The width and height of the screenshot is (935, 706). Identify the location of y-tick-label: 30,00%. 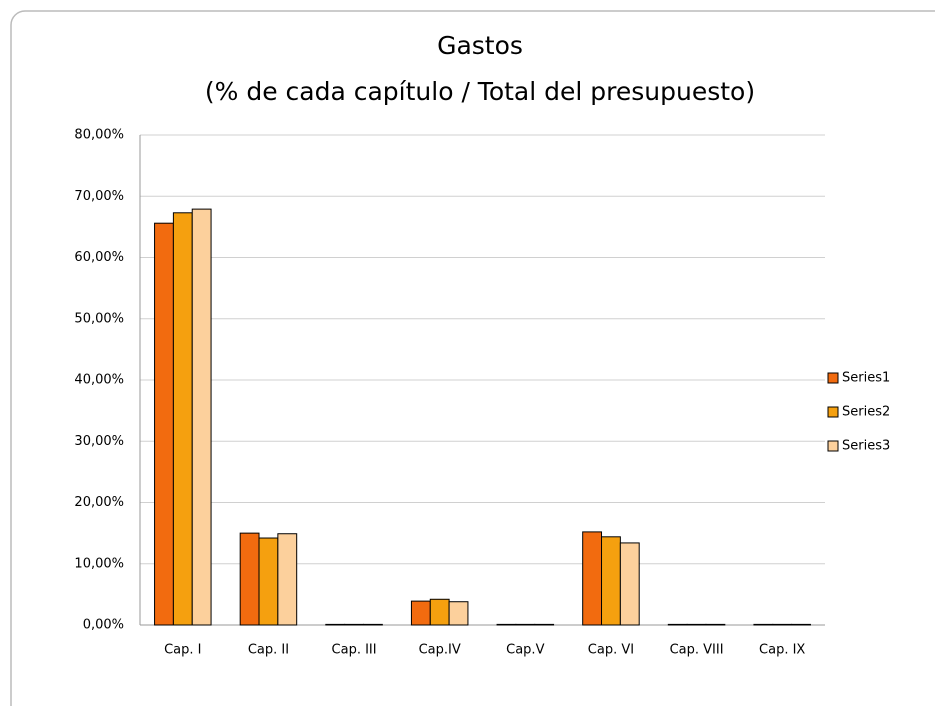
(99, 441).